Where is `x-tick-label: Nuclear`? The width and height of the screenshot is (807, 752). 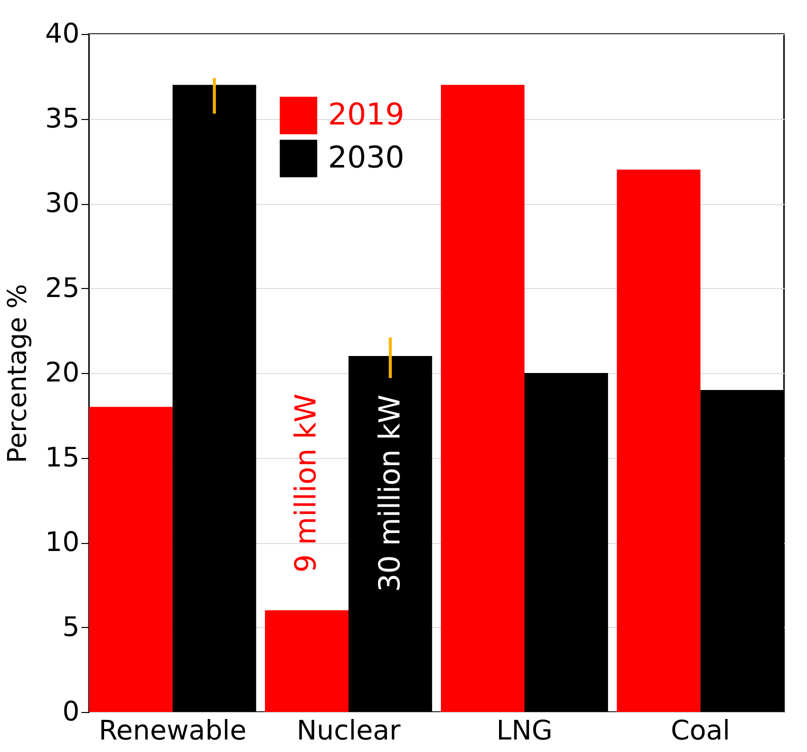 x-tick-label: Nuclear is located at coordinates (349, 731).